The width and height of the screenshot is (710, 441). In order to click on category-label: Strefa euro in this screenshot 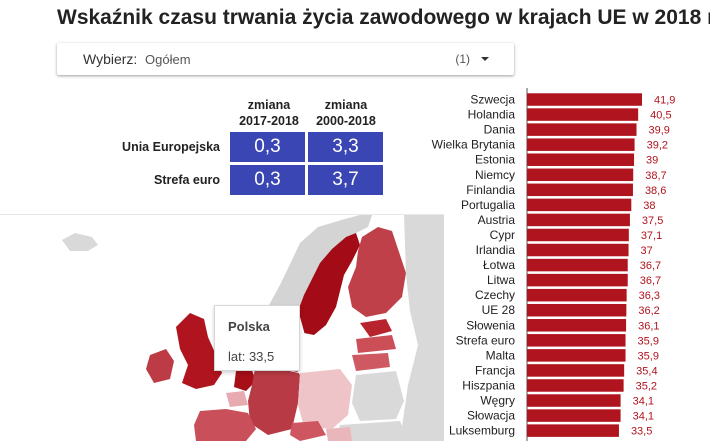, I will do `click(486, 340)`.